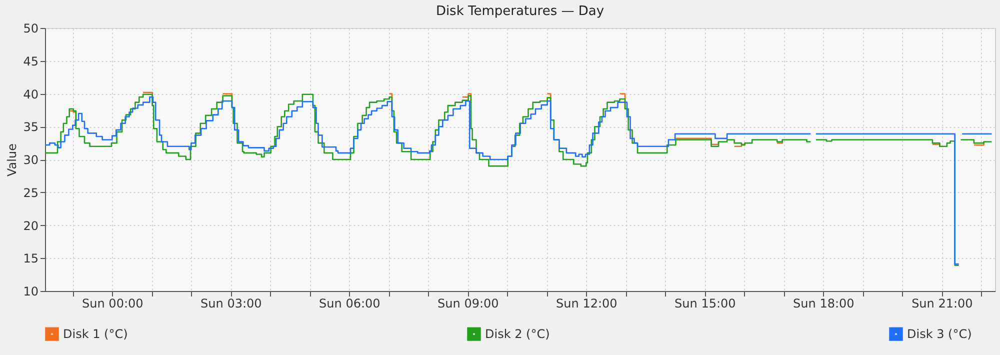 The height and width of the screenshot is (355, 1000). Describe the element at coordinates (30, 193) in the screenshot. I see `y-tick-label: 25` at that location.